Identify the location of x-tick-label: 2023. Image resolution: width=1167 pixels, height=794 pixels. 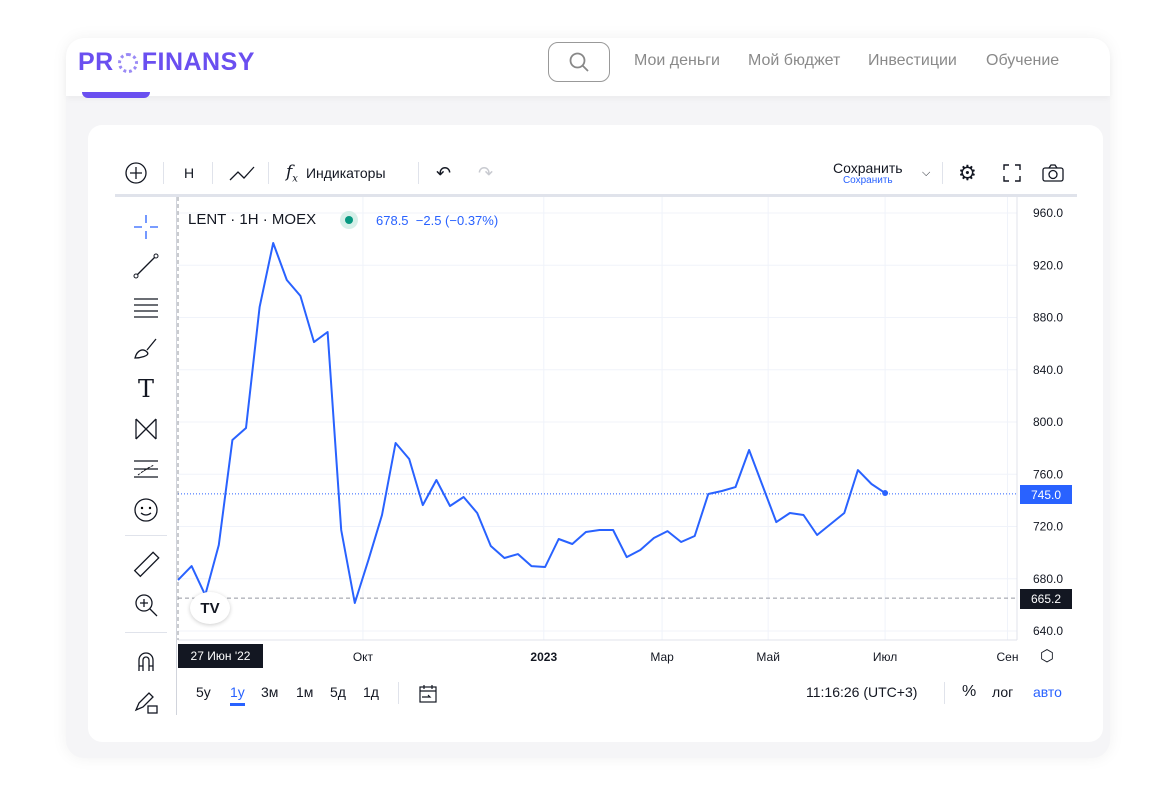
(543, 657).